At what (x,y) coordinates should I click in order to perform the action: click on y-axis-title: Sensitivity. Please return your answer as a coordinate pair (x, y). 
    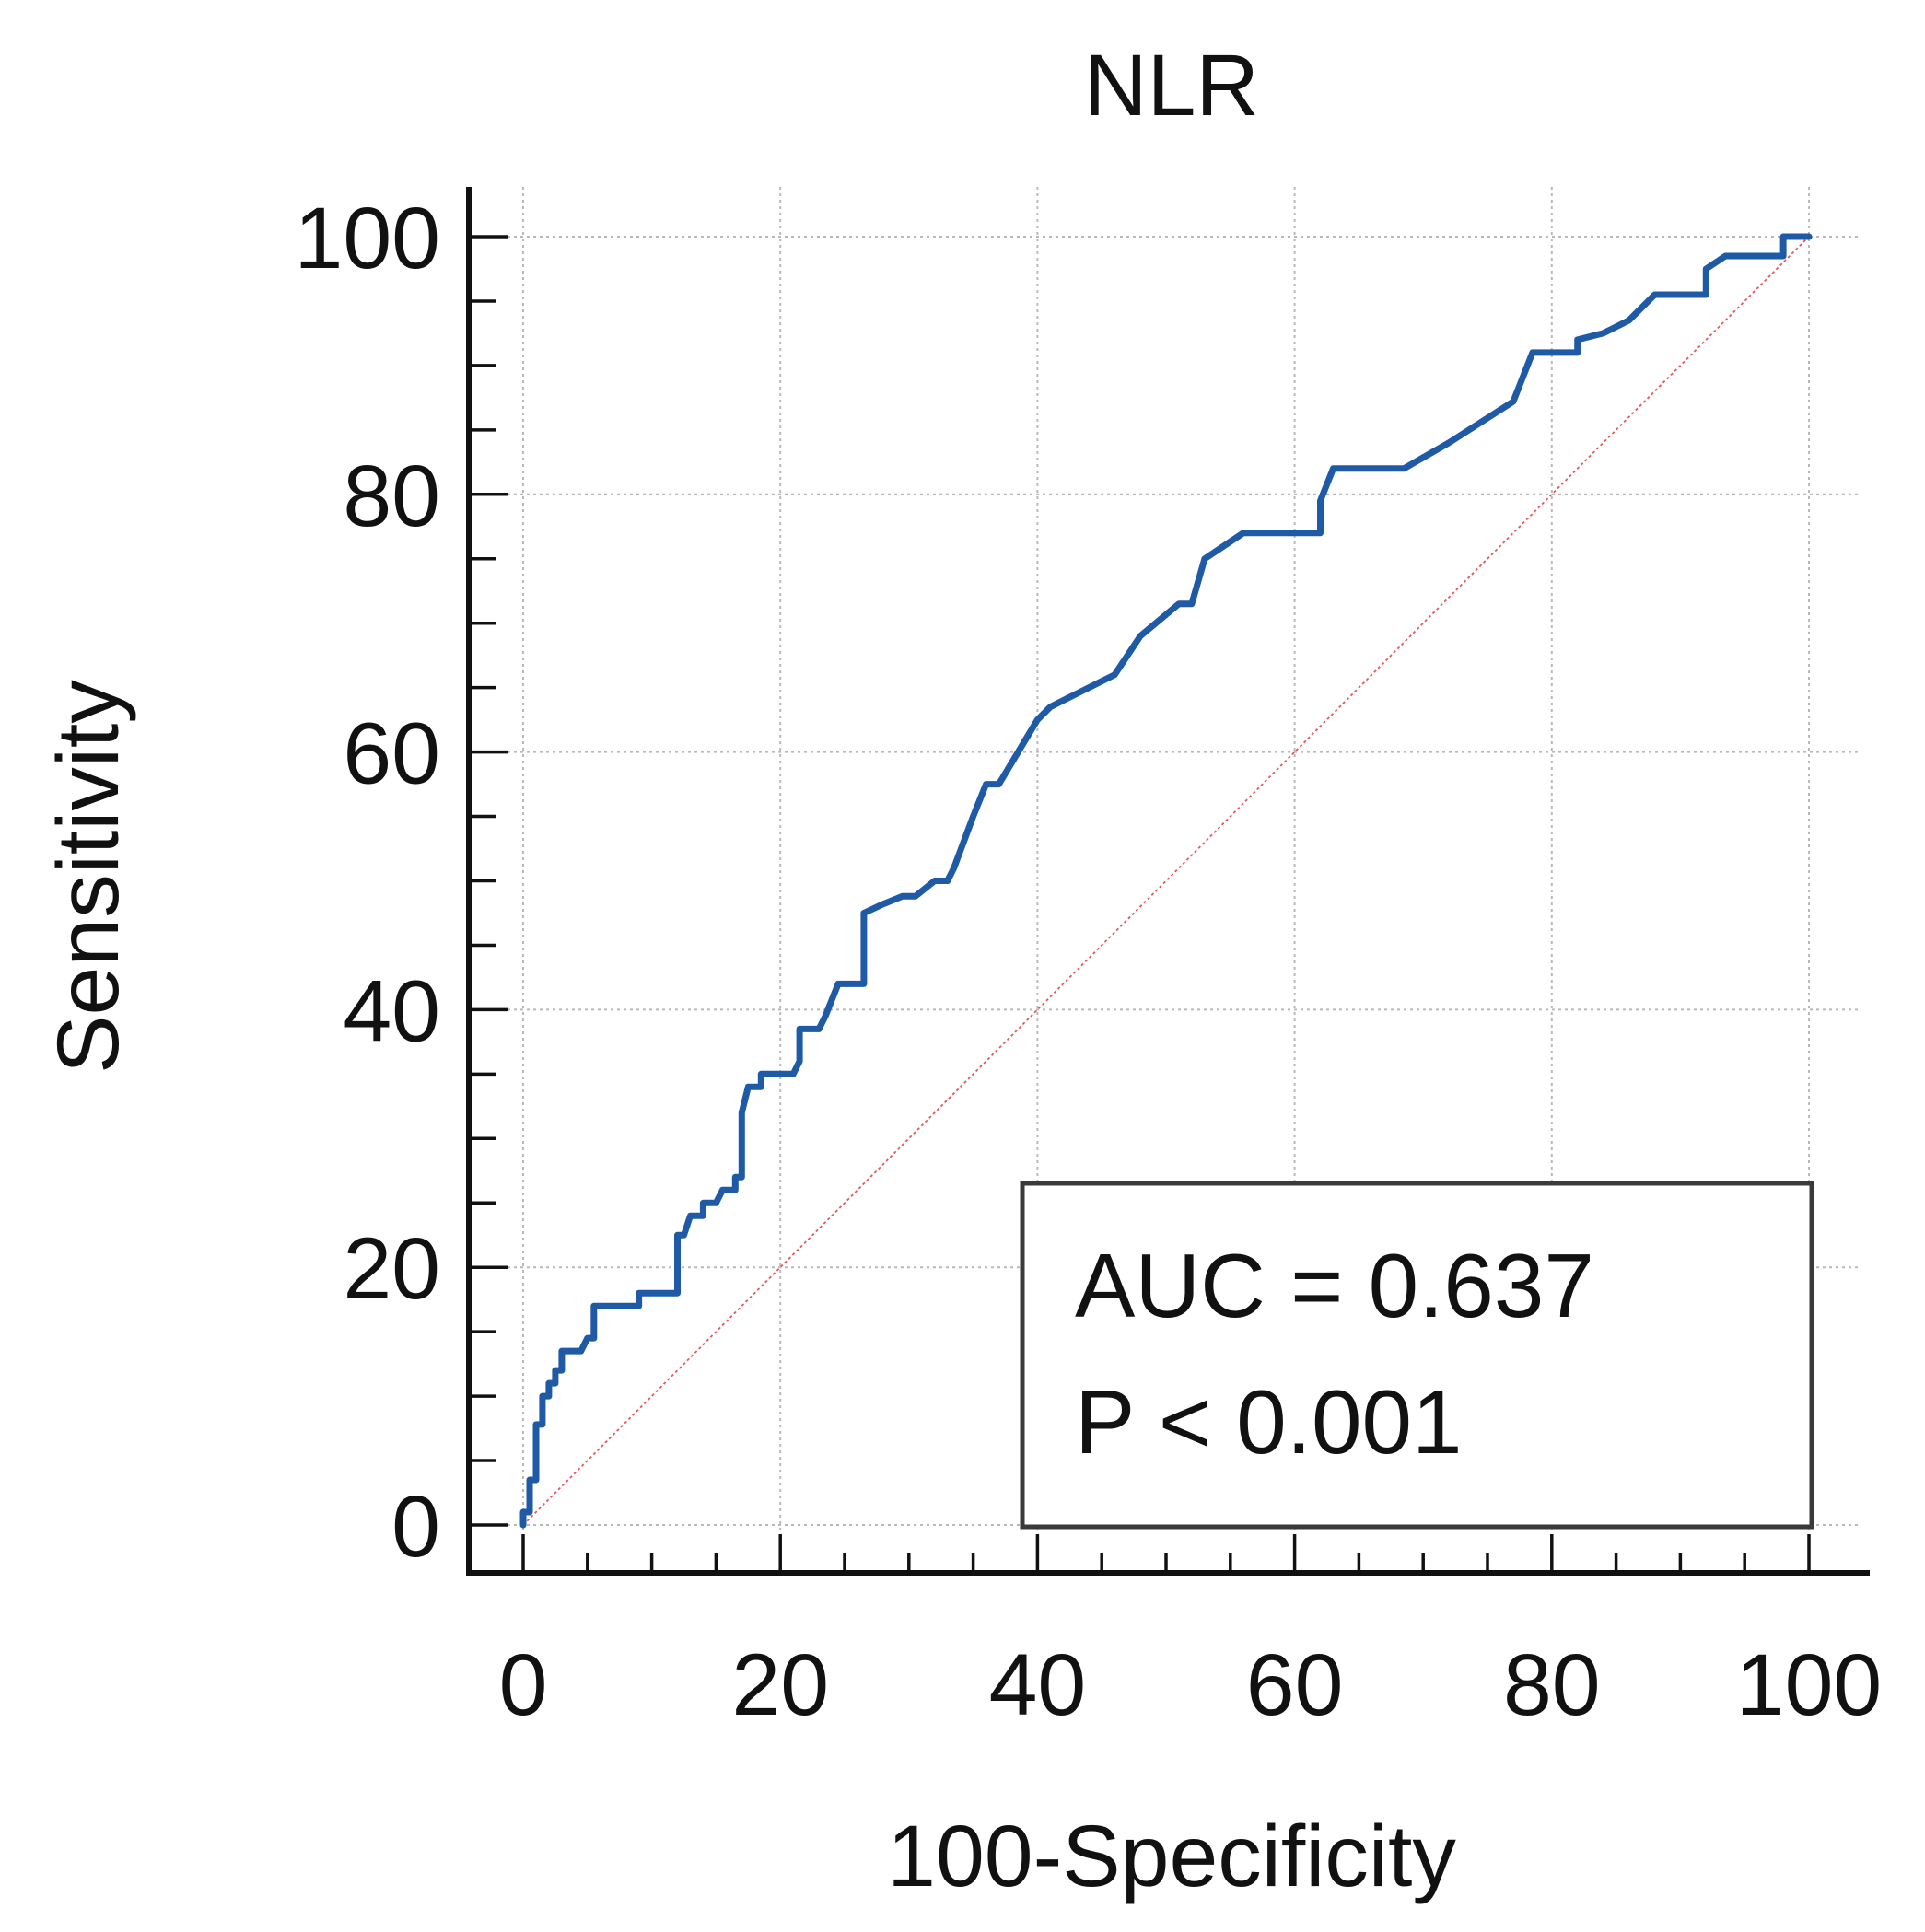
    Looking at the image, I should click on (88, 877).